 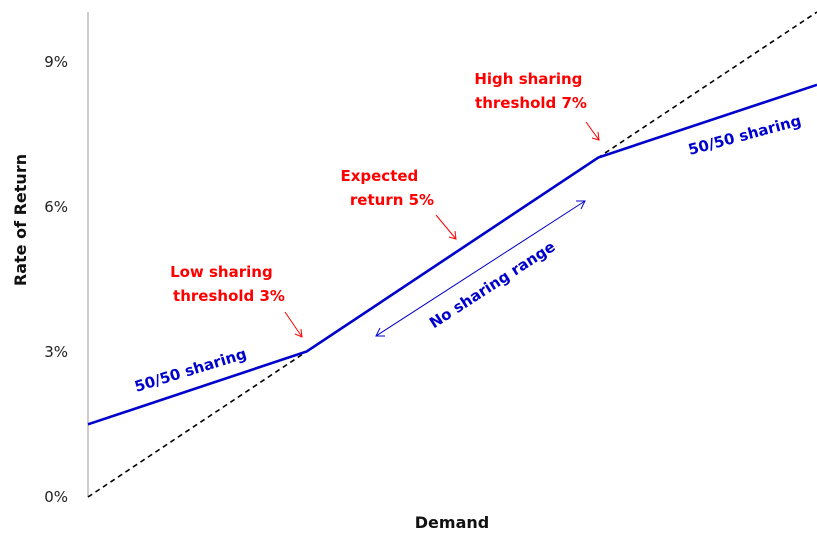 I want to click on y-tick-label-3: 3%, so click(x=56, y=352).